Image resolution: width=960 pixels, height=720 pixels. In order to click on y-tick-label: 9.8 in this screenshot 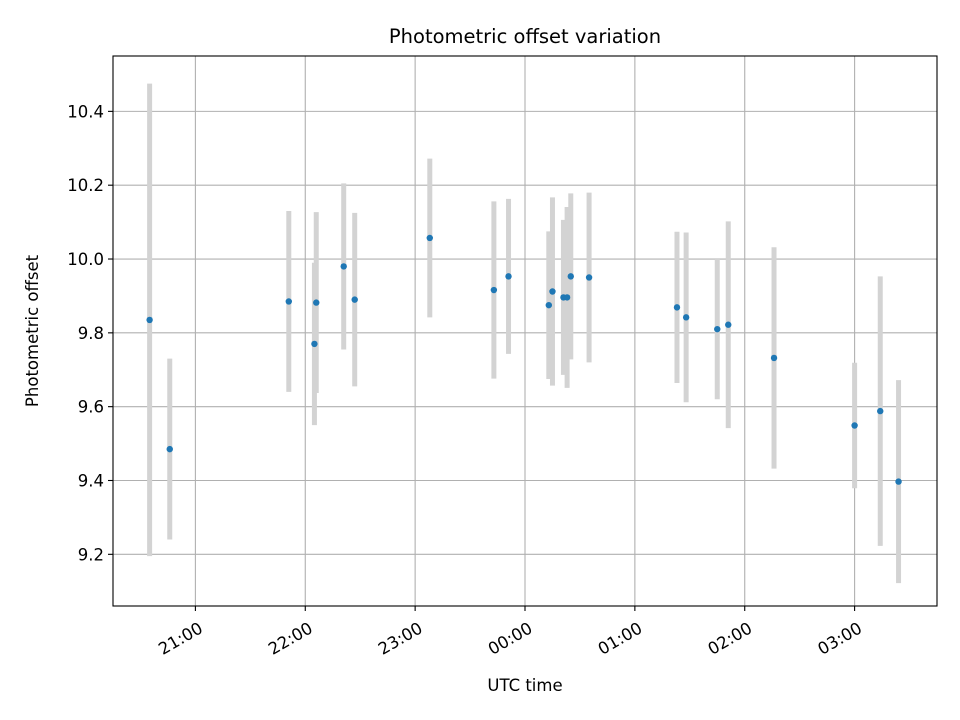, I will do `click(91, 333)`.